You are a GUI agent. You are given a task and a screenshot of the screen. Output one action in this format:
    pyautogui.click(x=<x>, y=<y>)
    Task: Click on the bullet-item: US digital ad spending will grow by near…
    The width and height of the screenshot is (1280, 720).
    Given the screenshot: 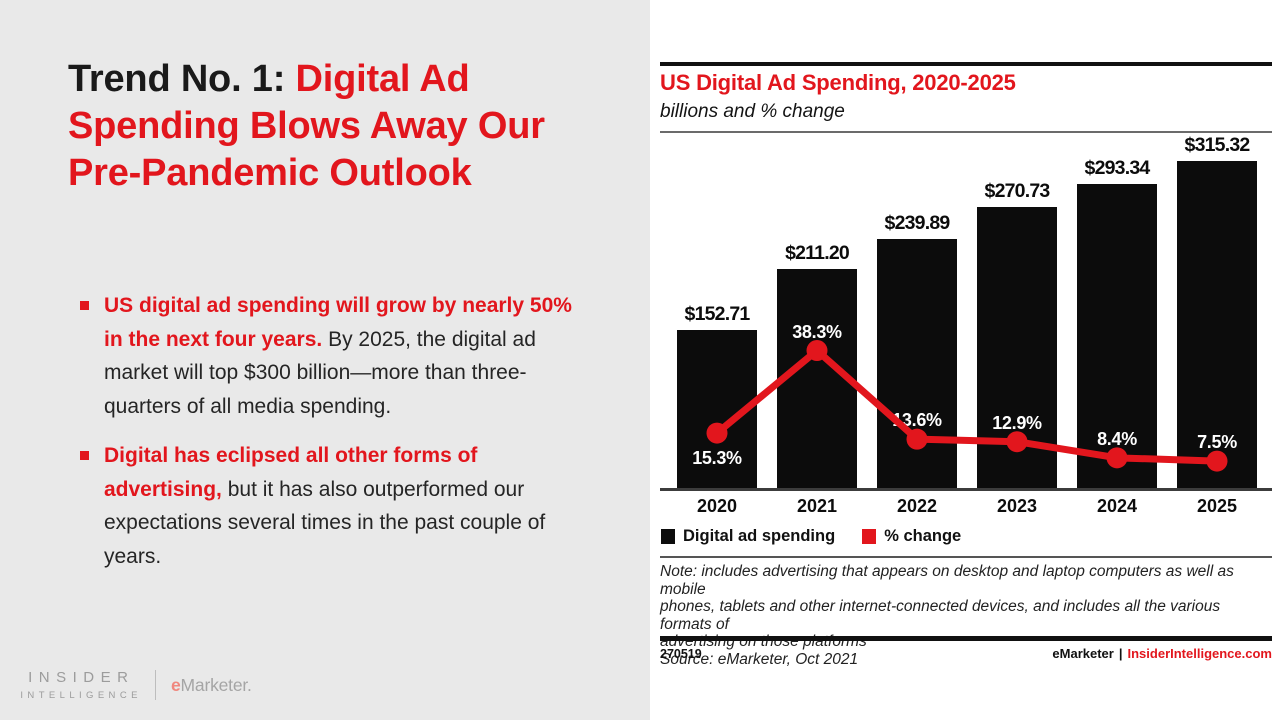 What is the action you would take?
    pyautogui.click(x=330, y=356)
    